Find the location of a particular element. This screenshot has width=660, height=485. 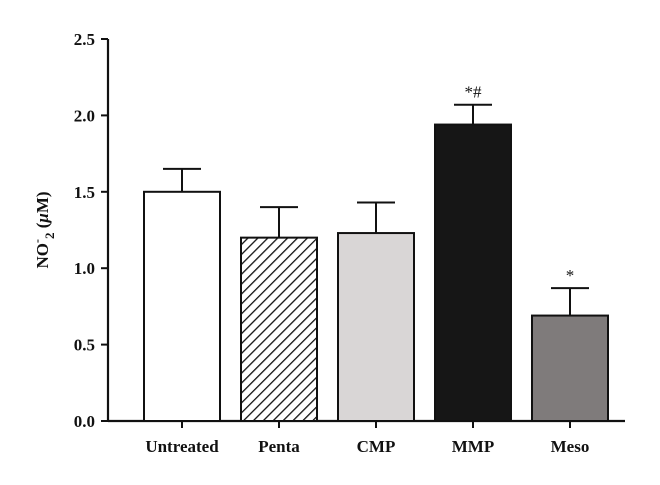

x-tick-label: Penta is located at coordinates (279, 446).